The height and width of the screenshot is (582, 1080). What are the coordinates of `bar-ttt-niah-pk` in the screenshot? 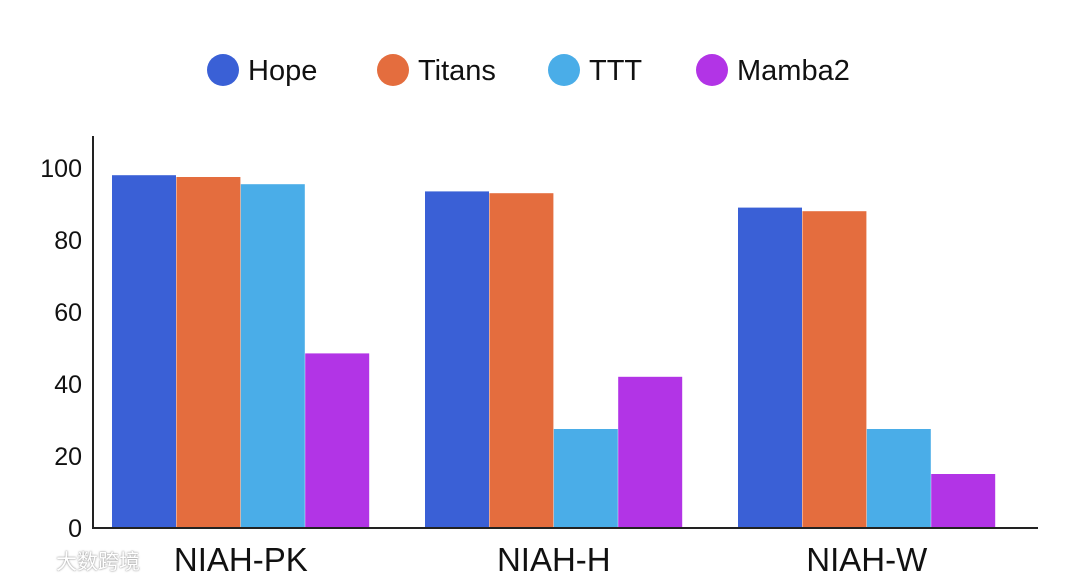 It's located at (272, 356).